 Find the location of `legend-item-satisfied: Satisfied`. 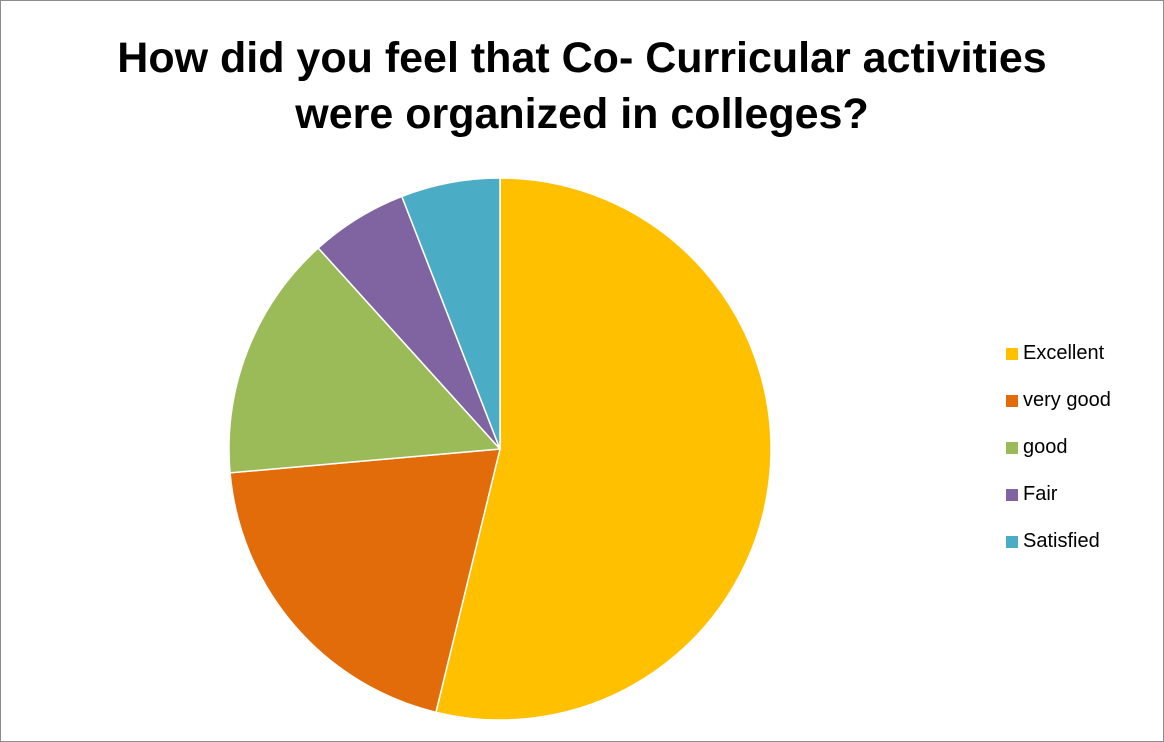

legend-item-satisfied: Satisfied is located at coordinates (1058, 541).